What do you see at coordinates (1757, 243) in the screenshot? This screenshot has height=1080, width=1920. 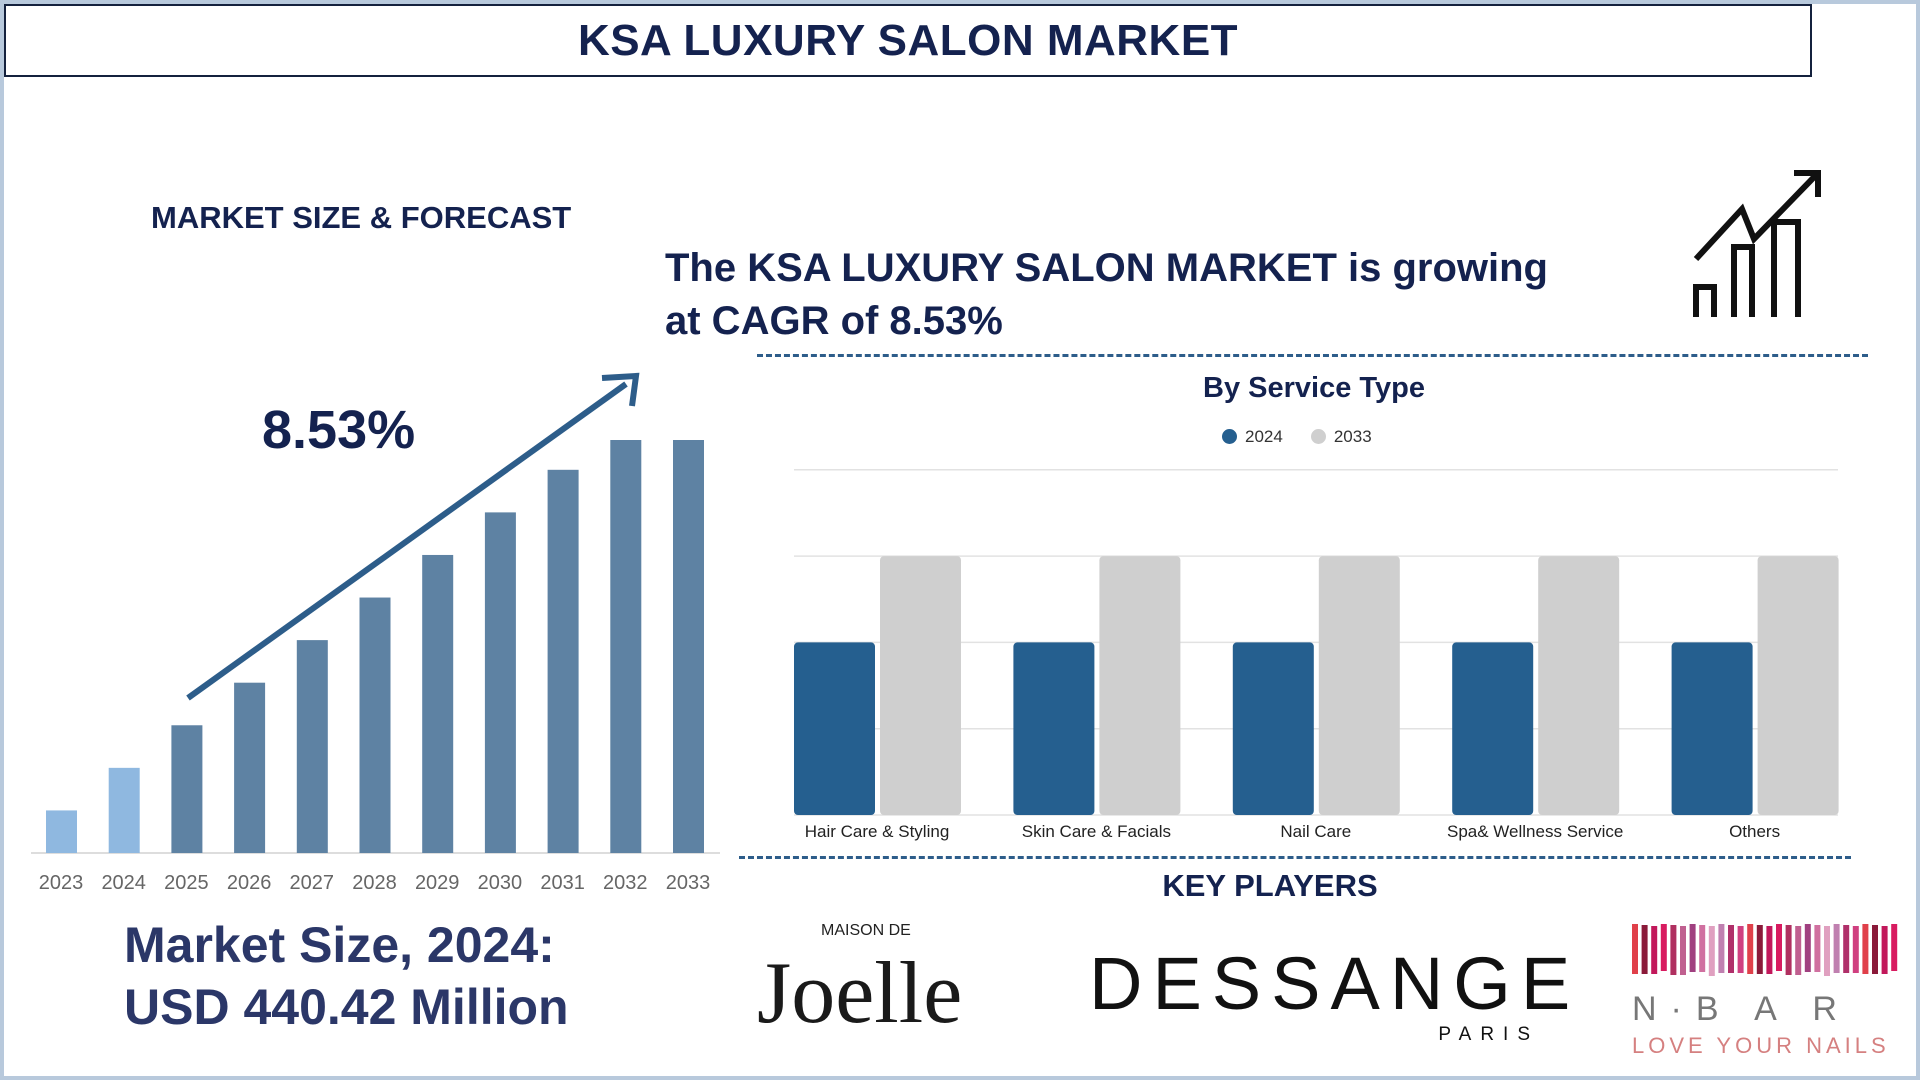 I see `growth-chart-icon` at bounding box center [1757, 243].